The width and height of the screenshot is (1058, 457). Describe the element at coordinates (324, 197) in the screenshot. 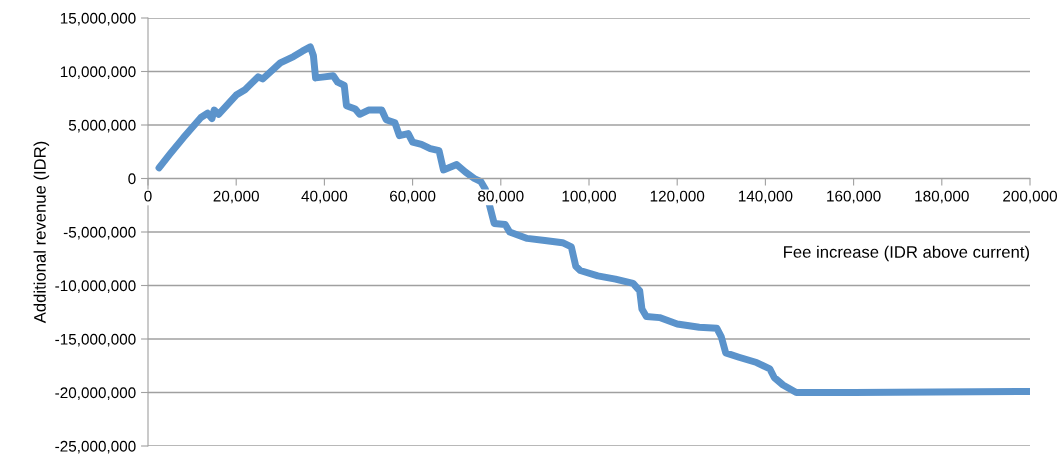

I see `x-tick-label: 40,000` at that location.